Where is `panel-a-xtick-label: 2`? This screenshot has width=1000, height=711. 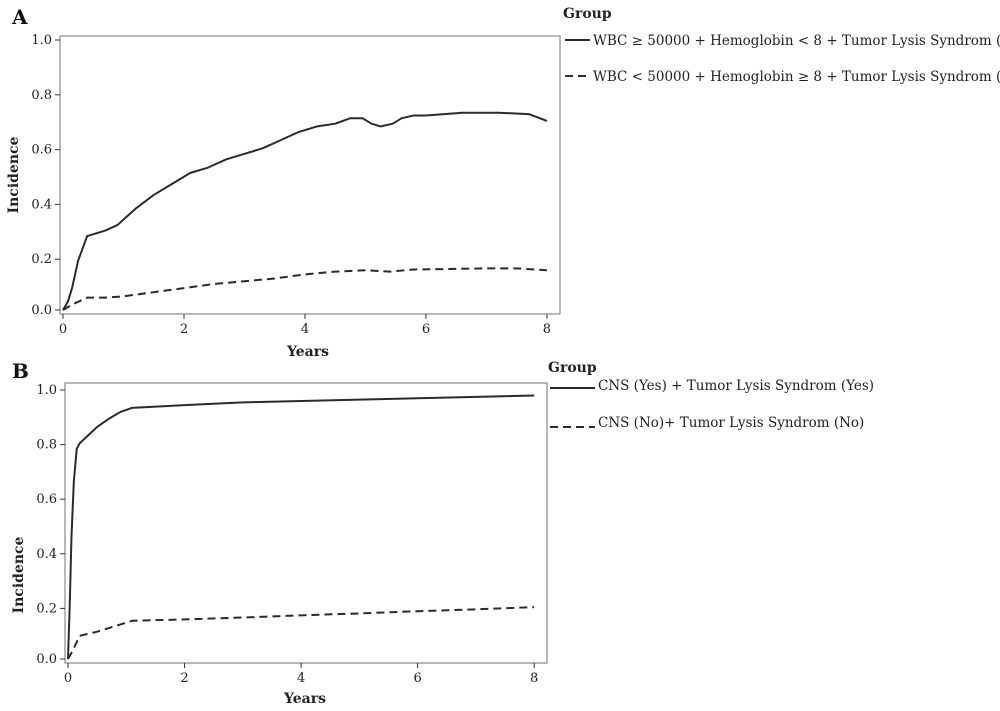 panel-a-xtick-label: 2 is located at coordinates (184, 329).